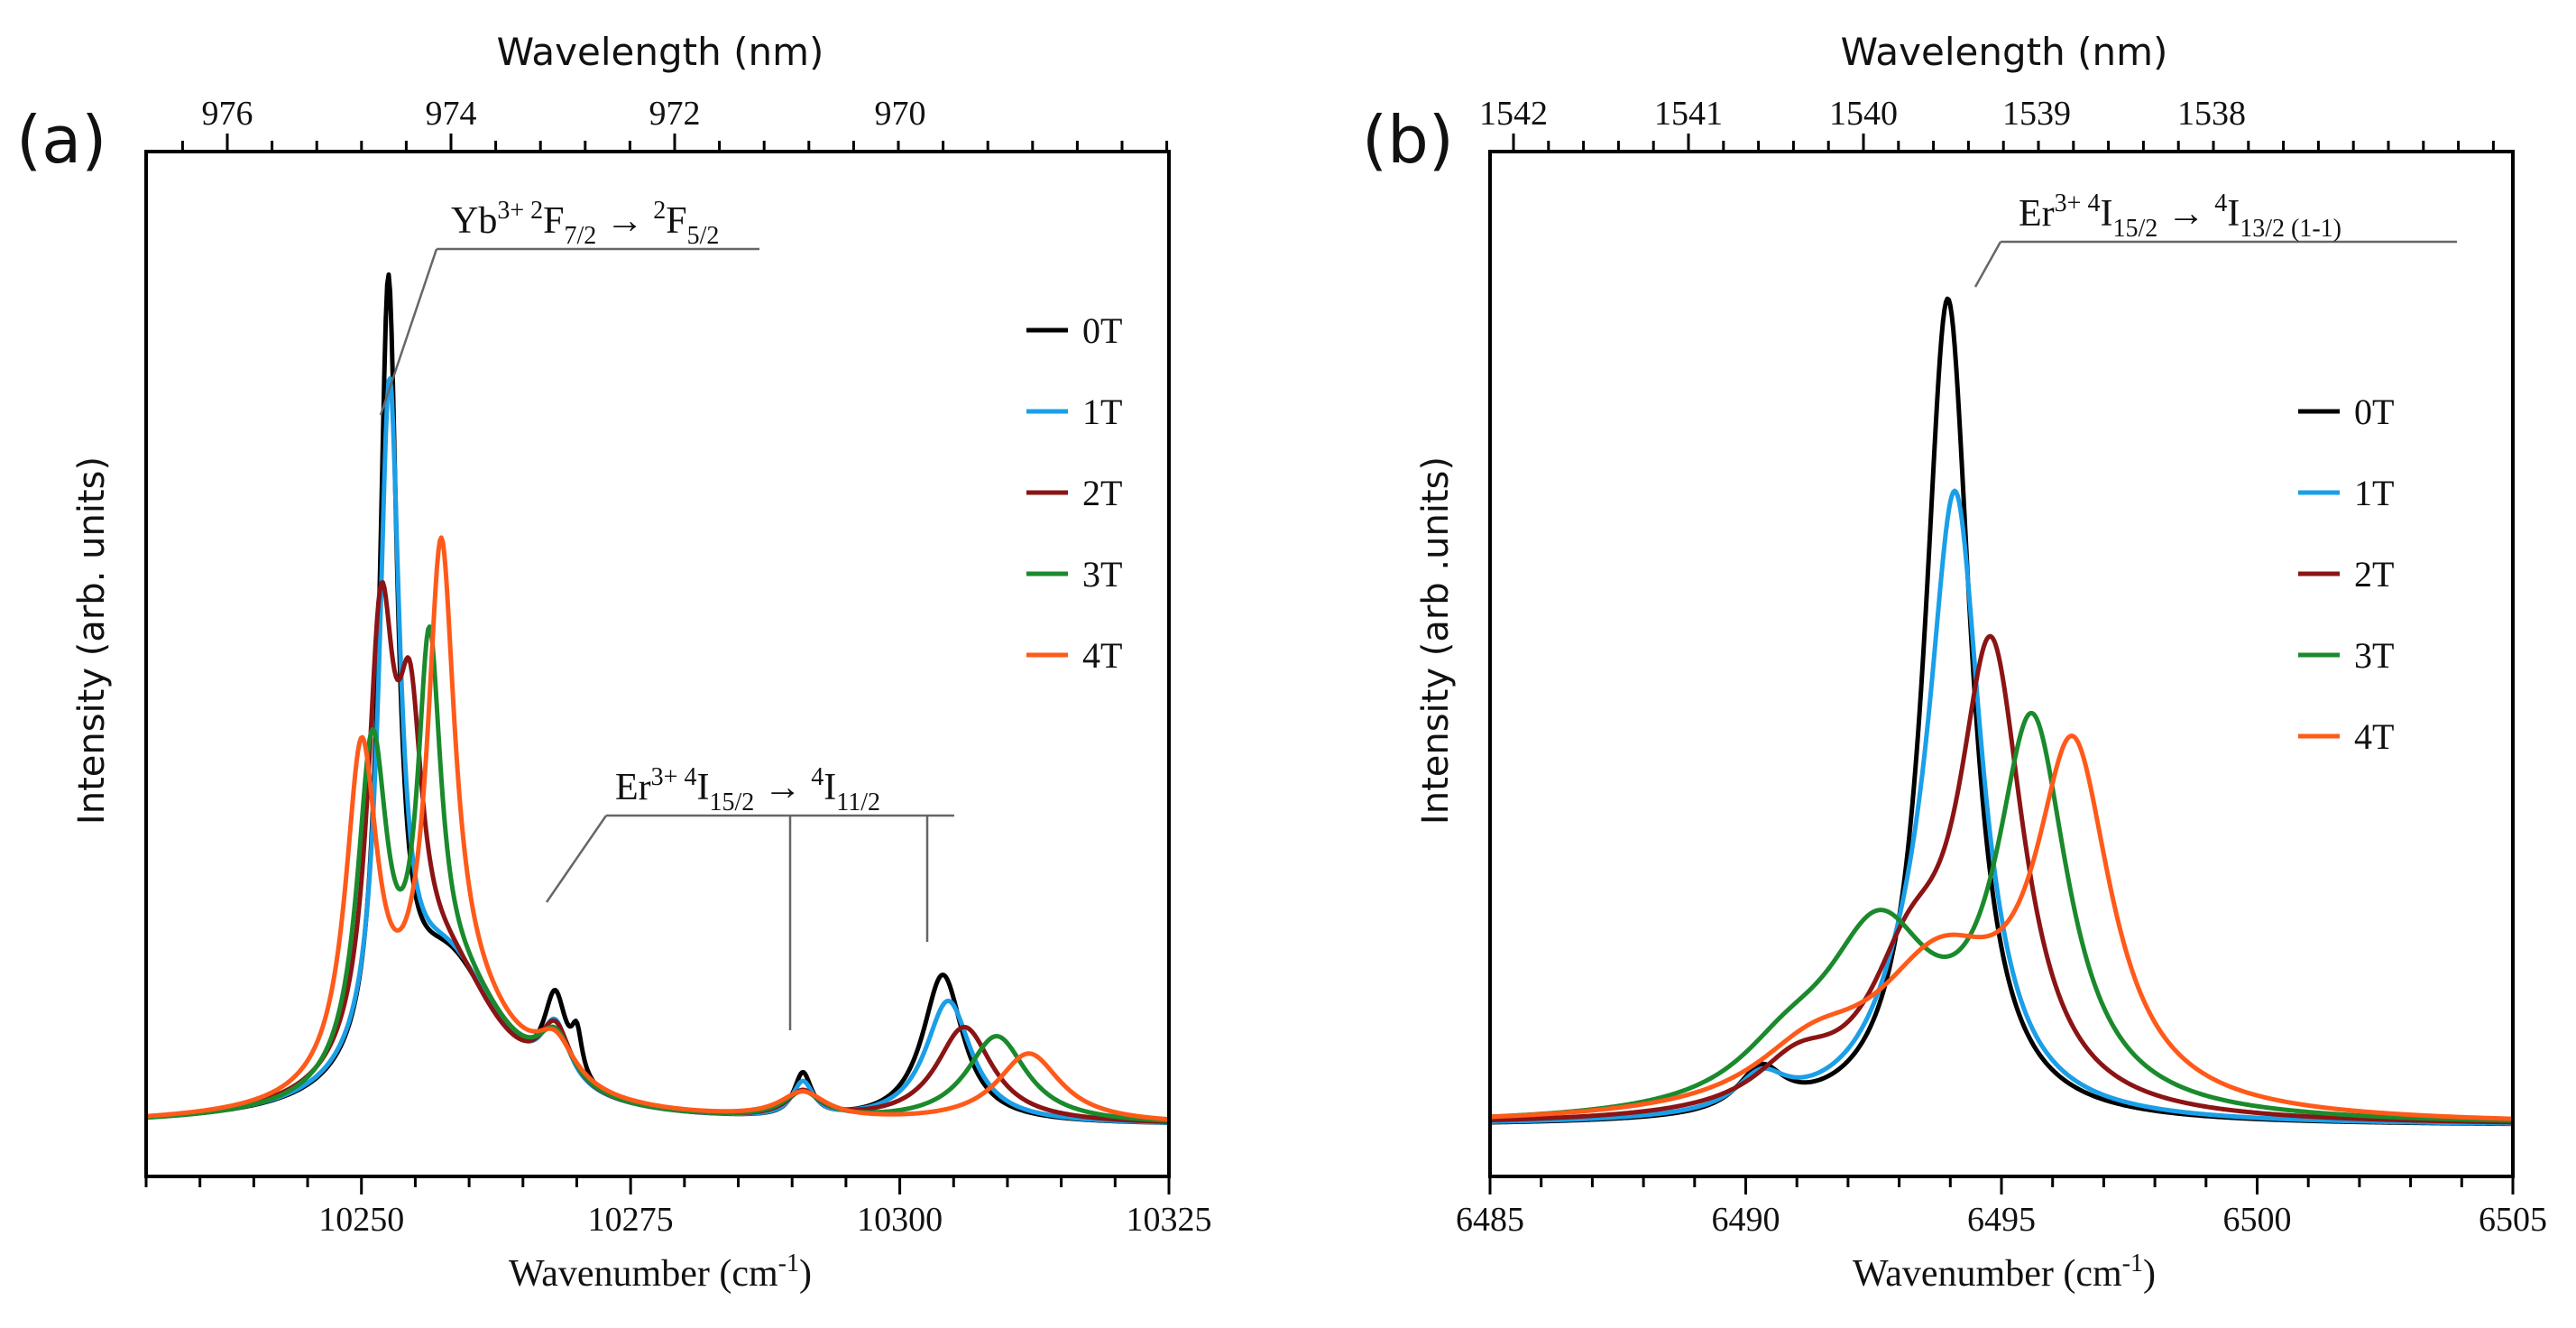  Describe the element at coordinates (1074, 493) in the screenshot. I see `panel-a-legend: 0T 1T 2T 3T 4T` at that location.